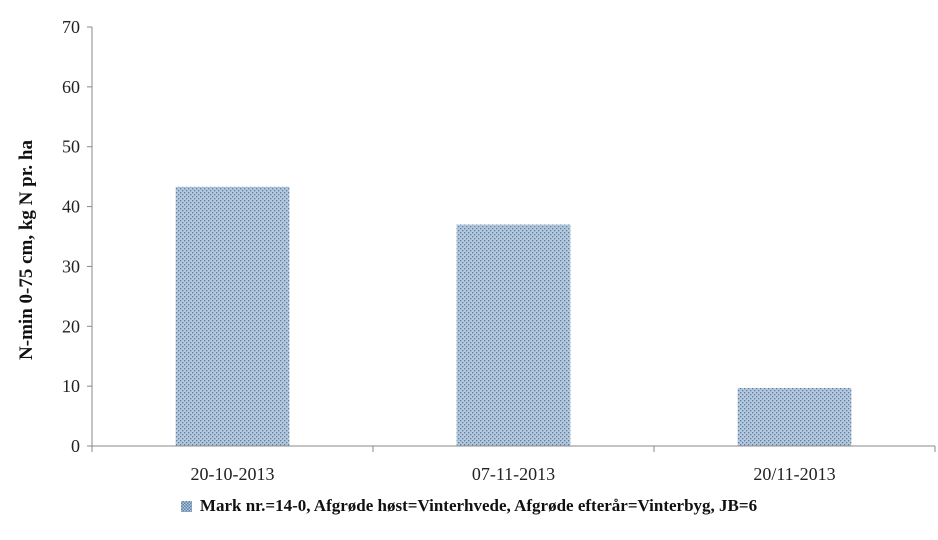  I want to click on y-tick-label: 60, so click(71, 87).